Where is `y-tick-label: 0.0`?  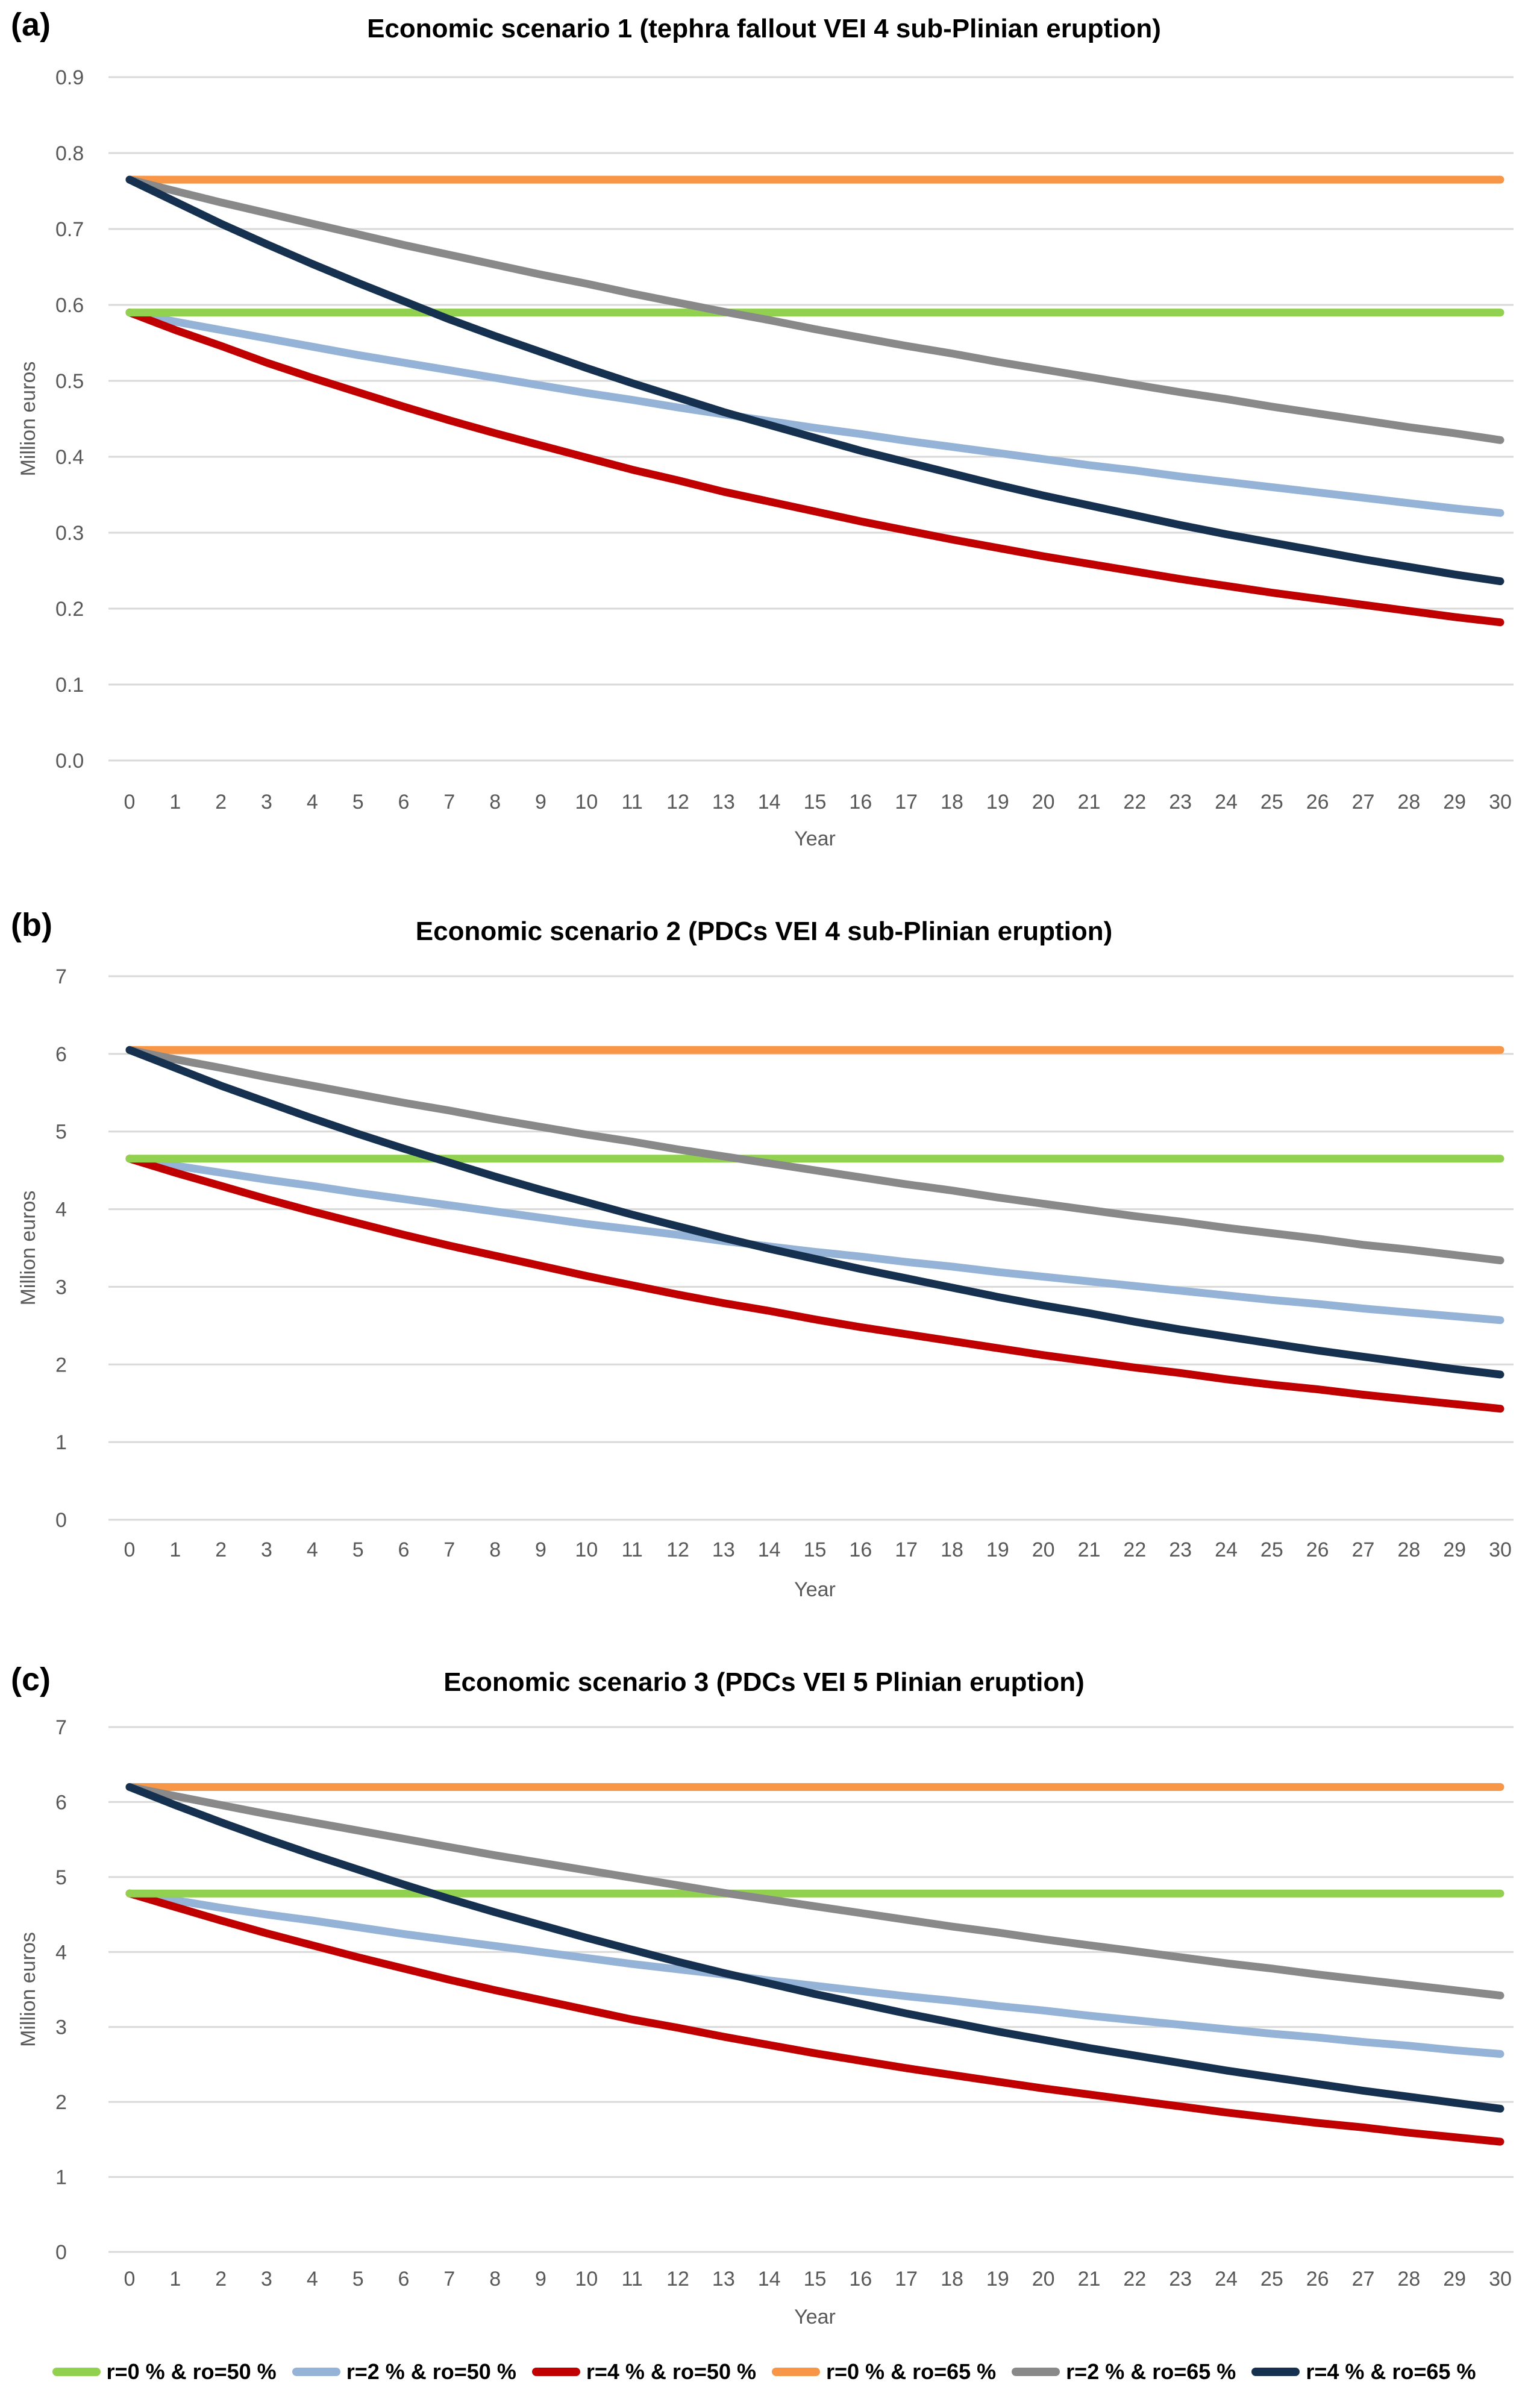 y-tick-label: 0.0 is located at coordinates (69, 761).